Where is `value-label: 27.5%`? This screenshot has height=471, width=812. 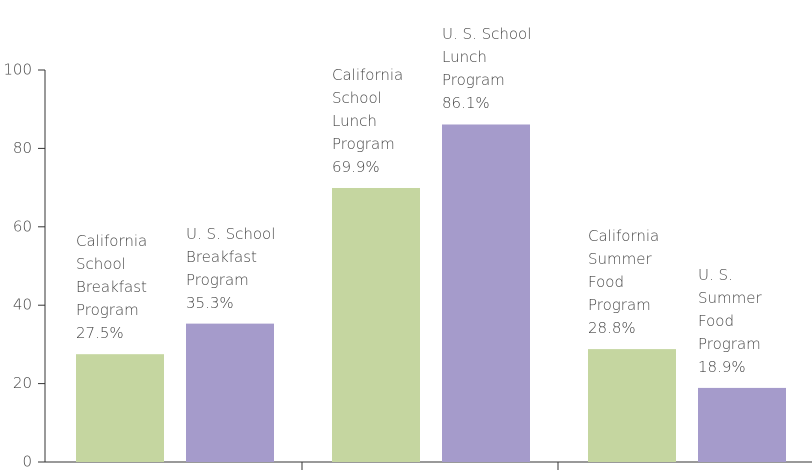
value-label: 27.5% is located at coordinates (100, 333).